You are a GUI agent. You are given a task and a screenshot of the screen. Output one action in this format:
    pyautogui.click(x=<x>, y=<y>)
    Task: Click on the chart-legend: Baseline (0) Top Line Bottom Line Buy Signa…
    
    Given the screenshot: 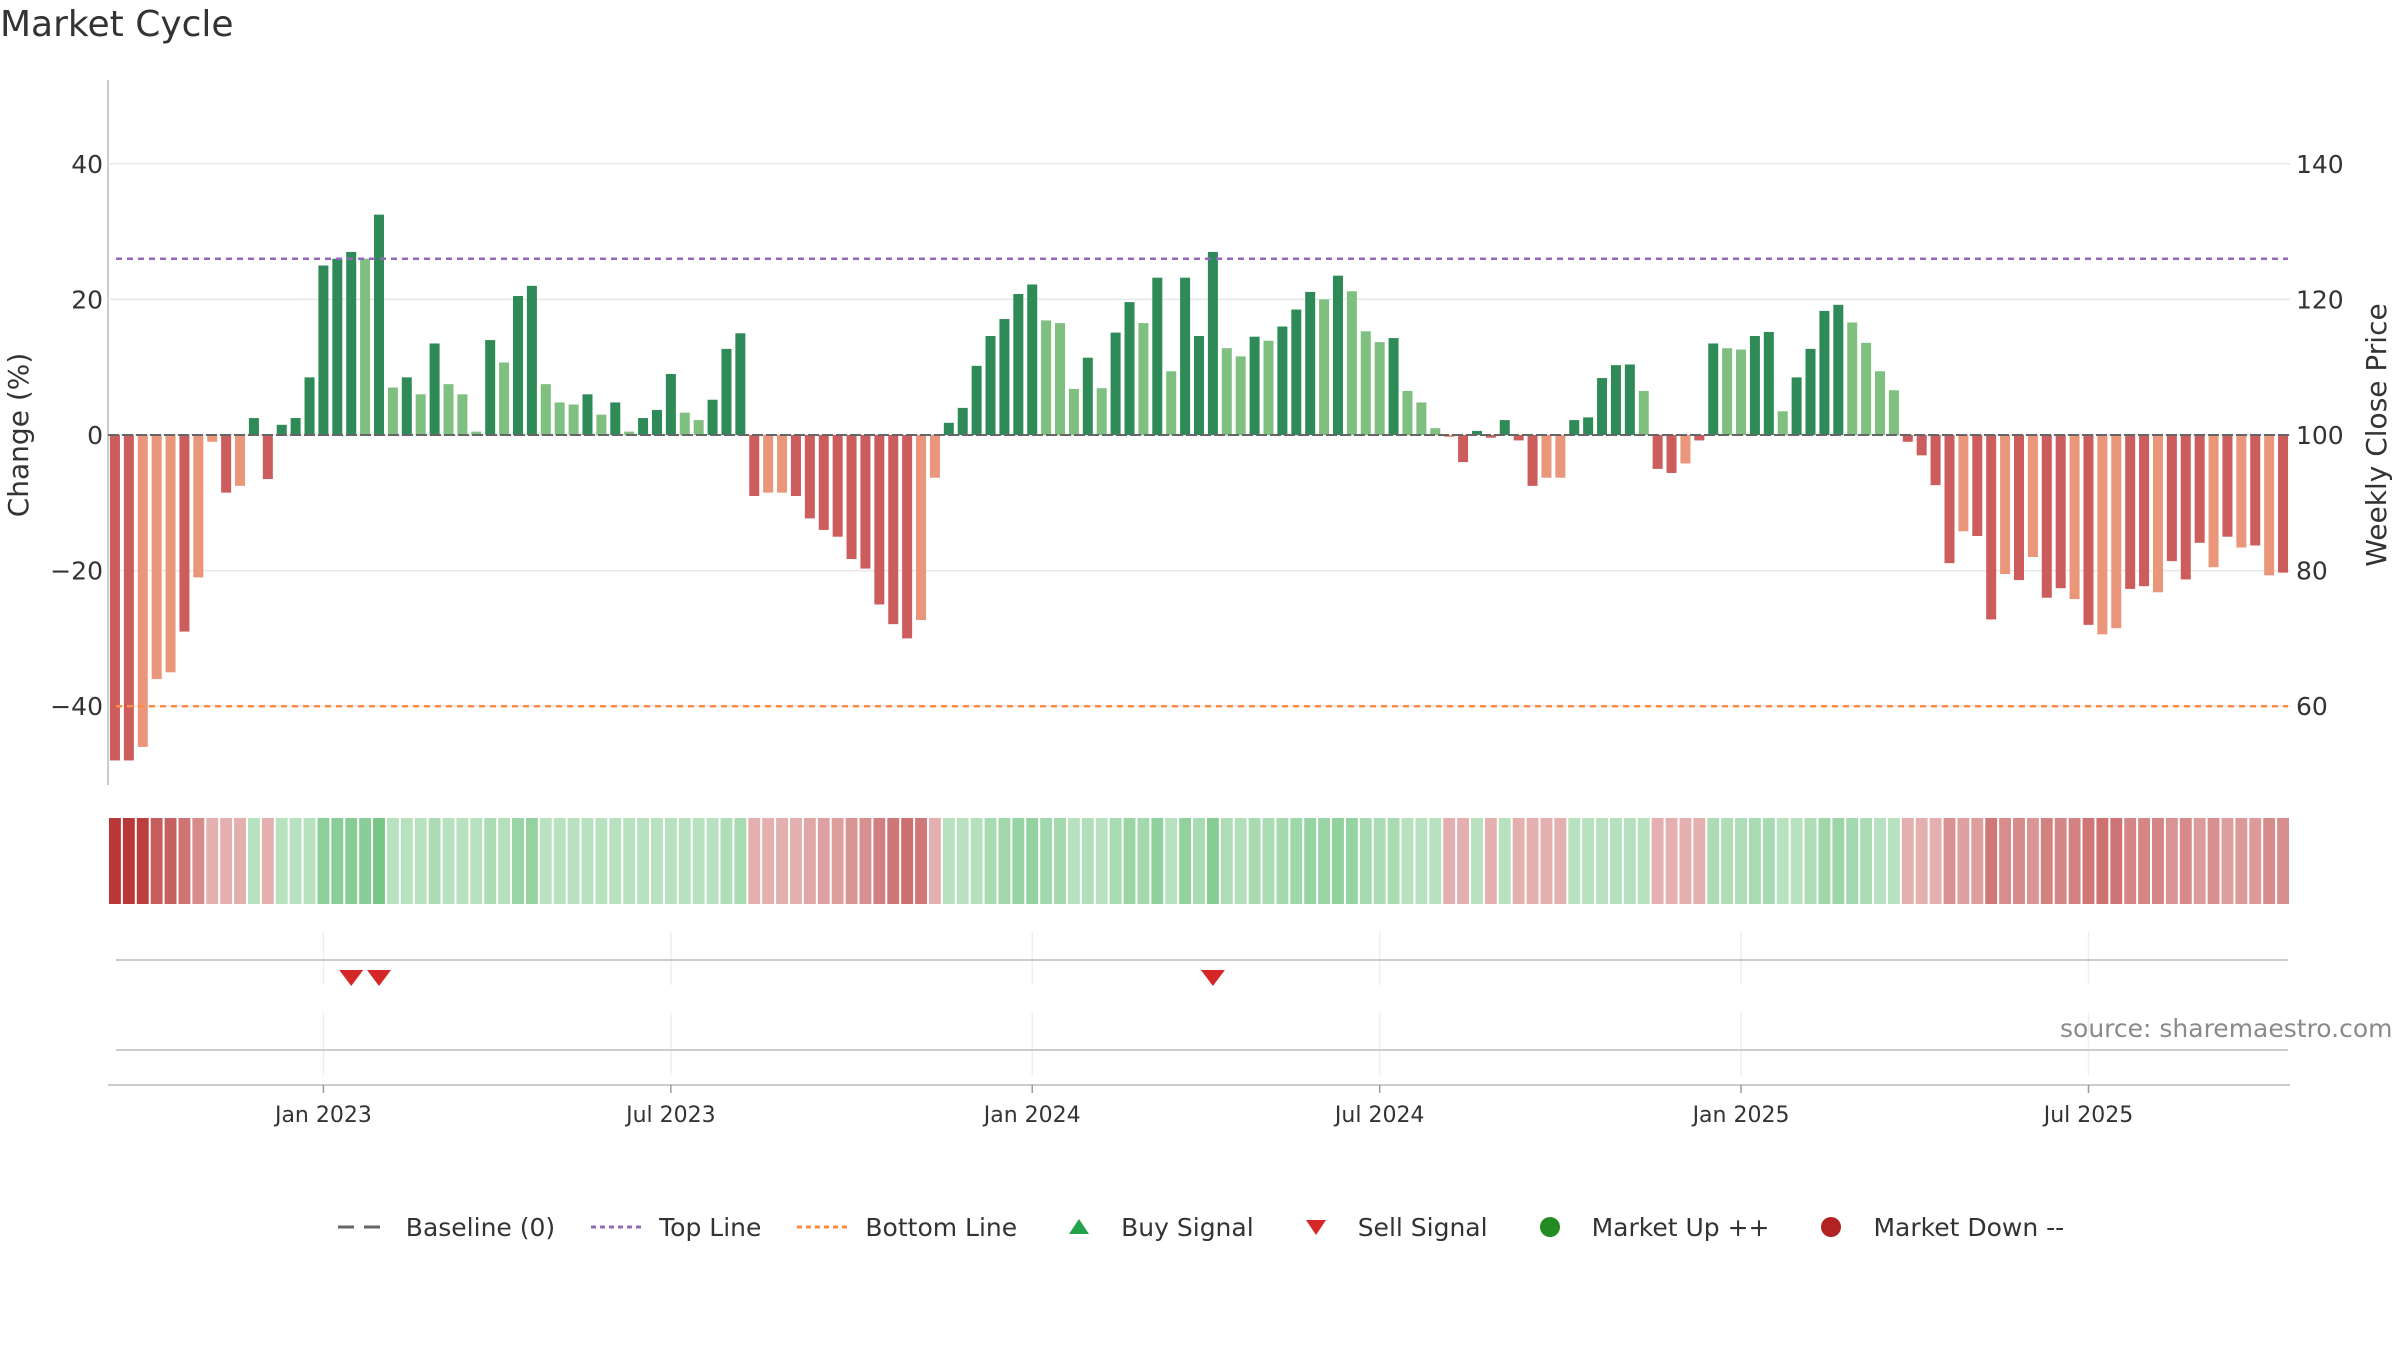 What is the action you would take?
    pyautogui.click(x=1200, y=1227)
    